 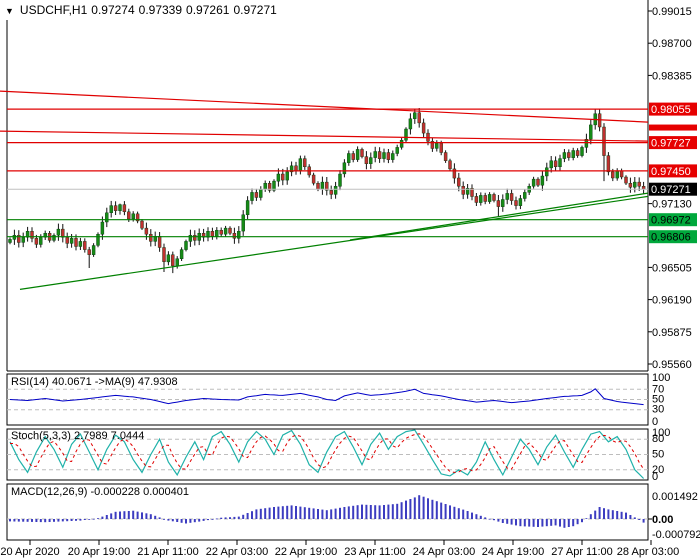 I want to click on price-tick-label: 0.99015, so click(x=672, y=12).